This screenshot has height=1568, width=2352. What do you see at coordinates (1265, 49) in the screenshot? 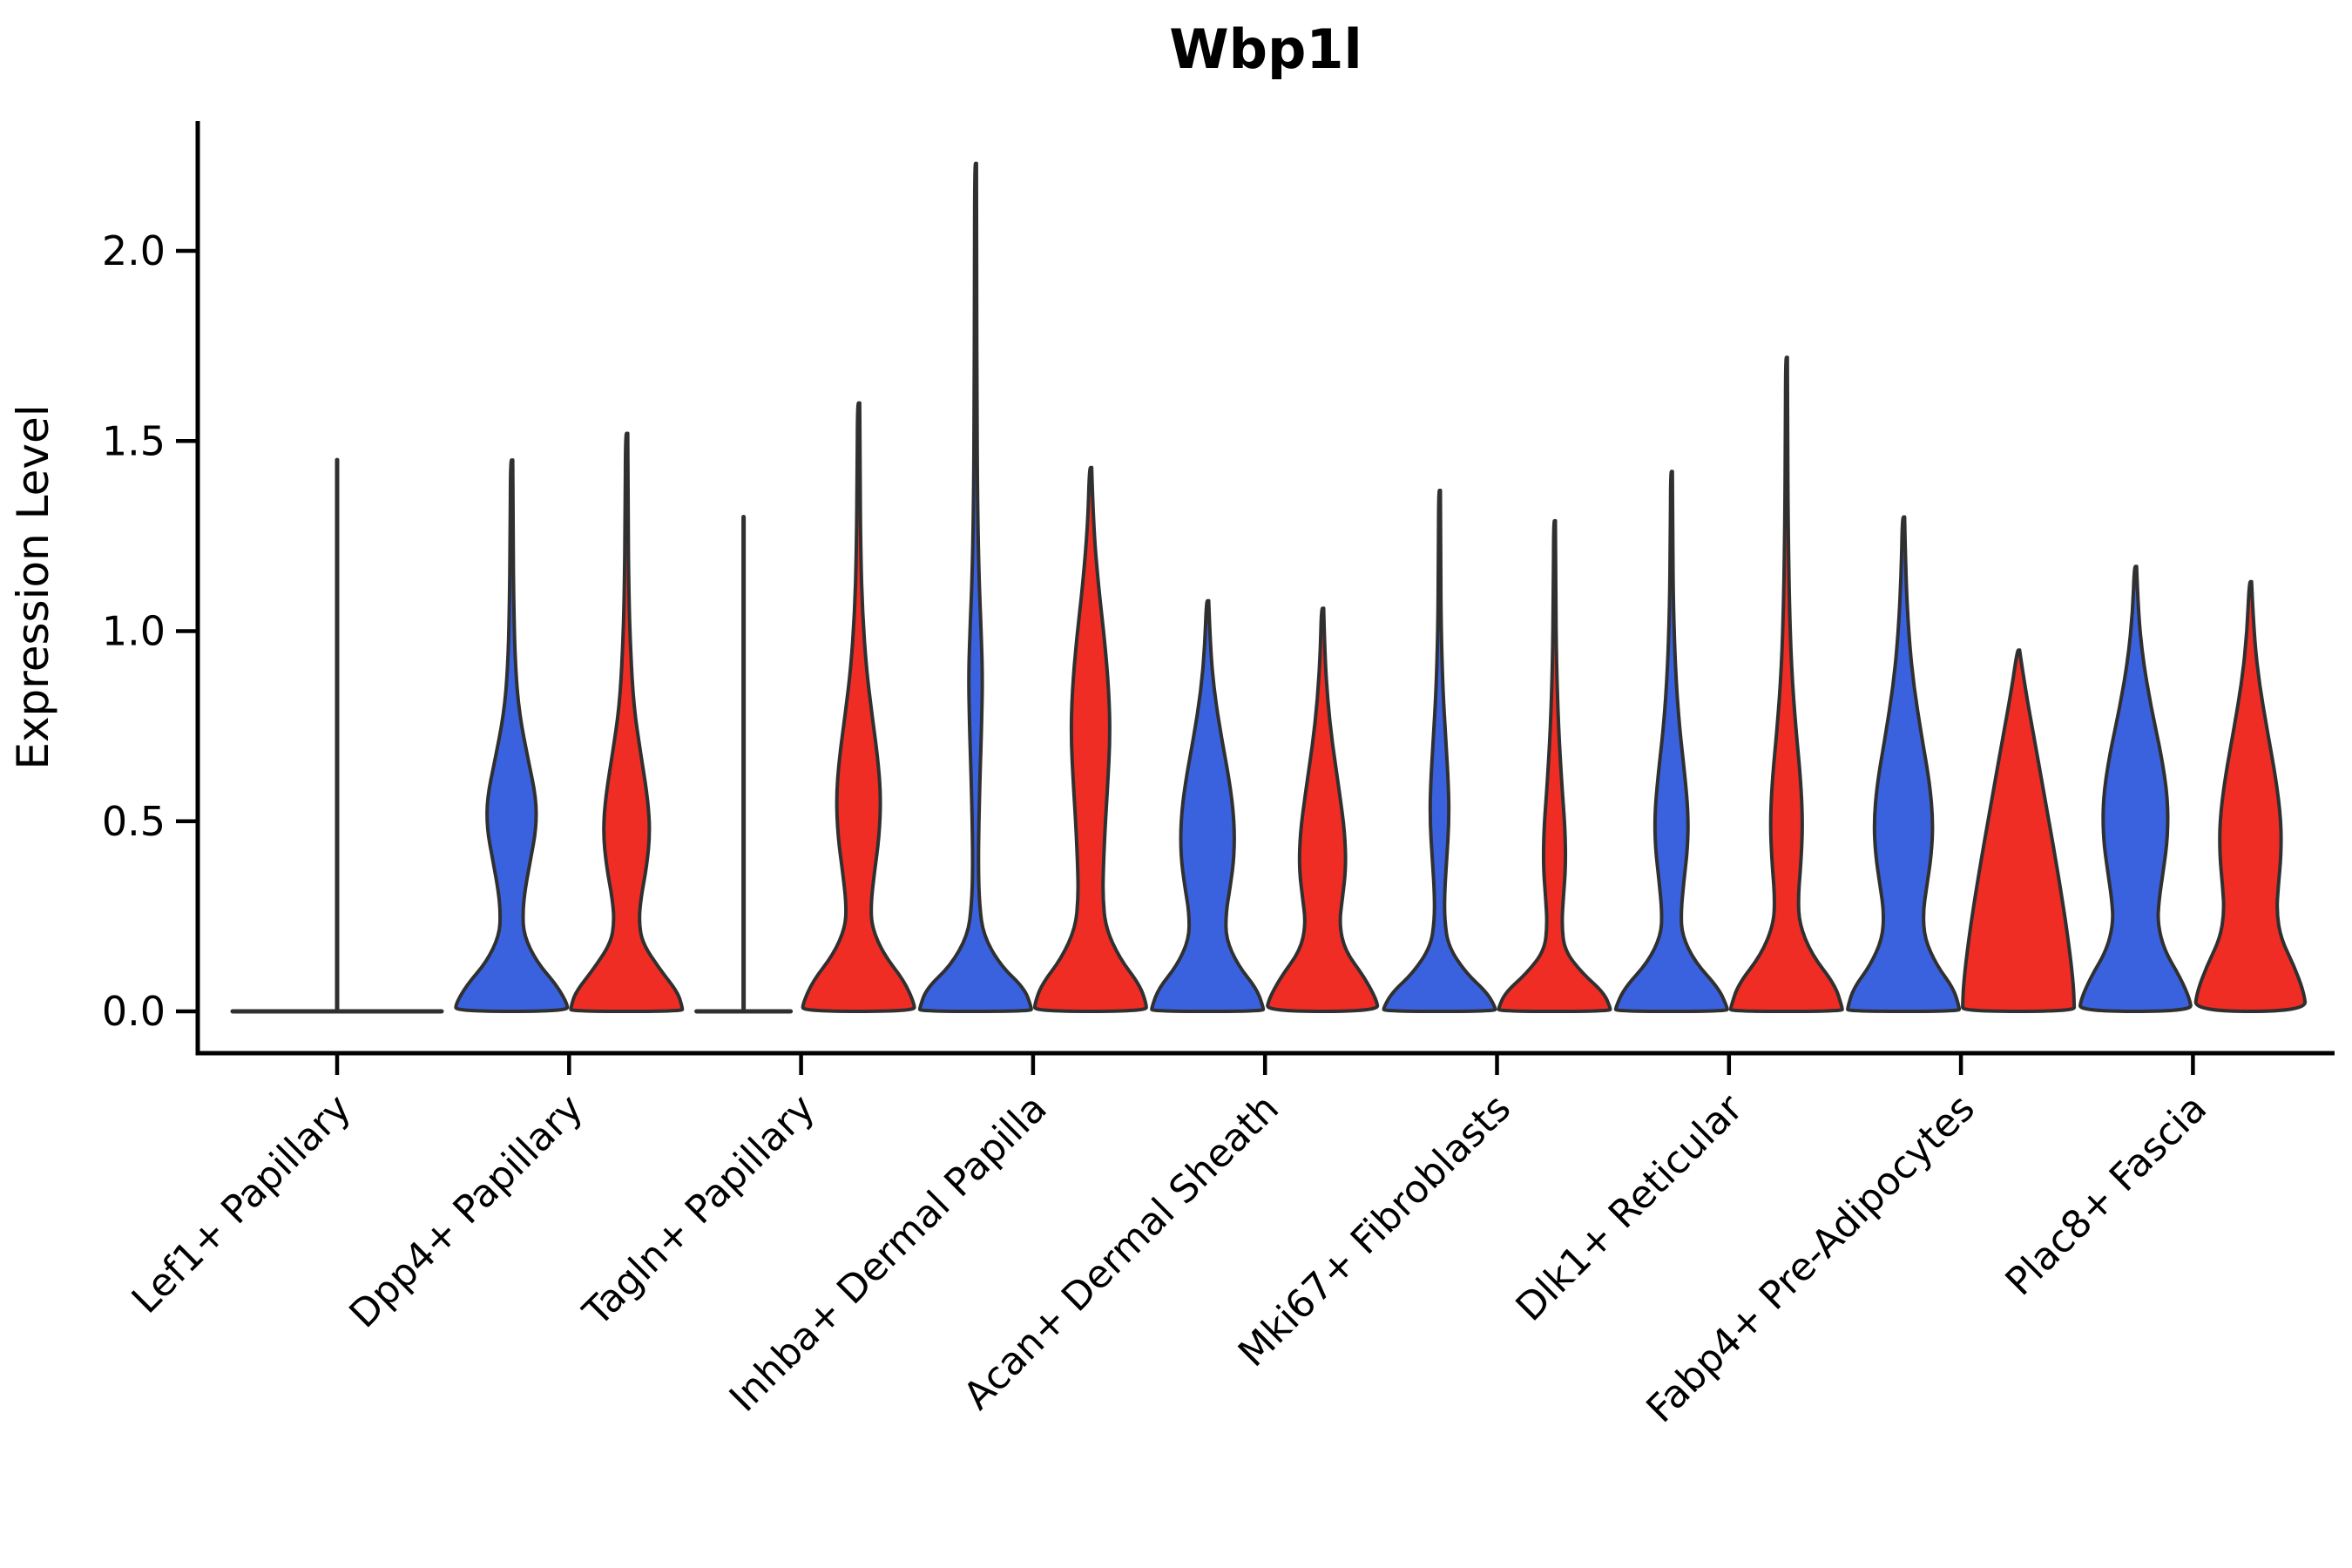
I see `chart-title: Wbp1l` at bounding box center [1265, 49].